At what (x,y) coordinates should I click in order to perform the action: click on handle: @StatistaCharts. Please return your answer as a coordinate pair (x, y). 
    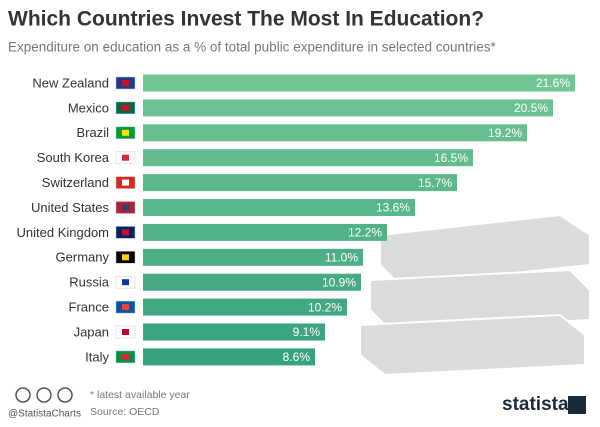
    Looking at the image, I should click on (44, 414).